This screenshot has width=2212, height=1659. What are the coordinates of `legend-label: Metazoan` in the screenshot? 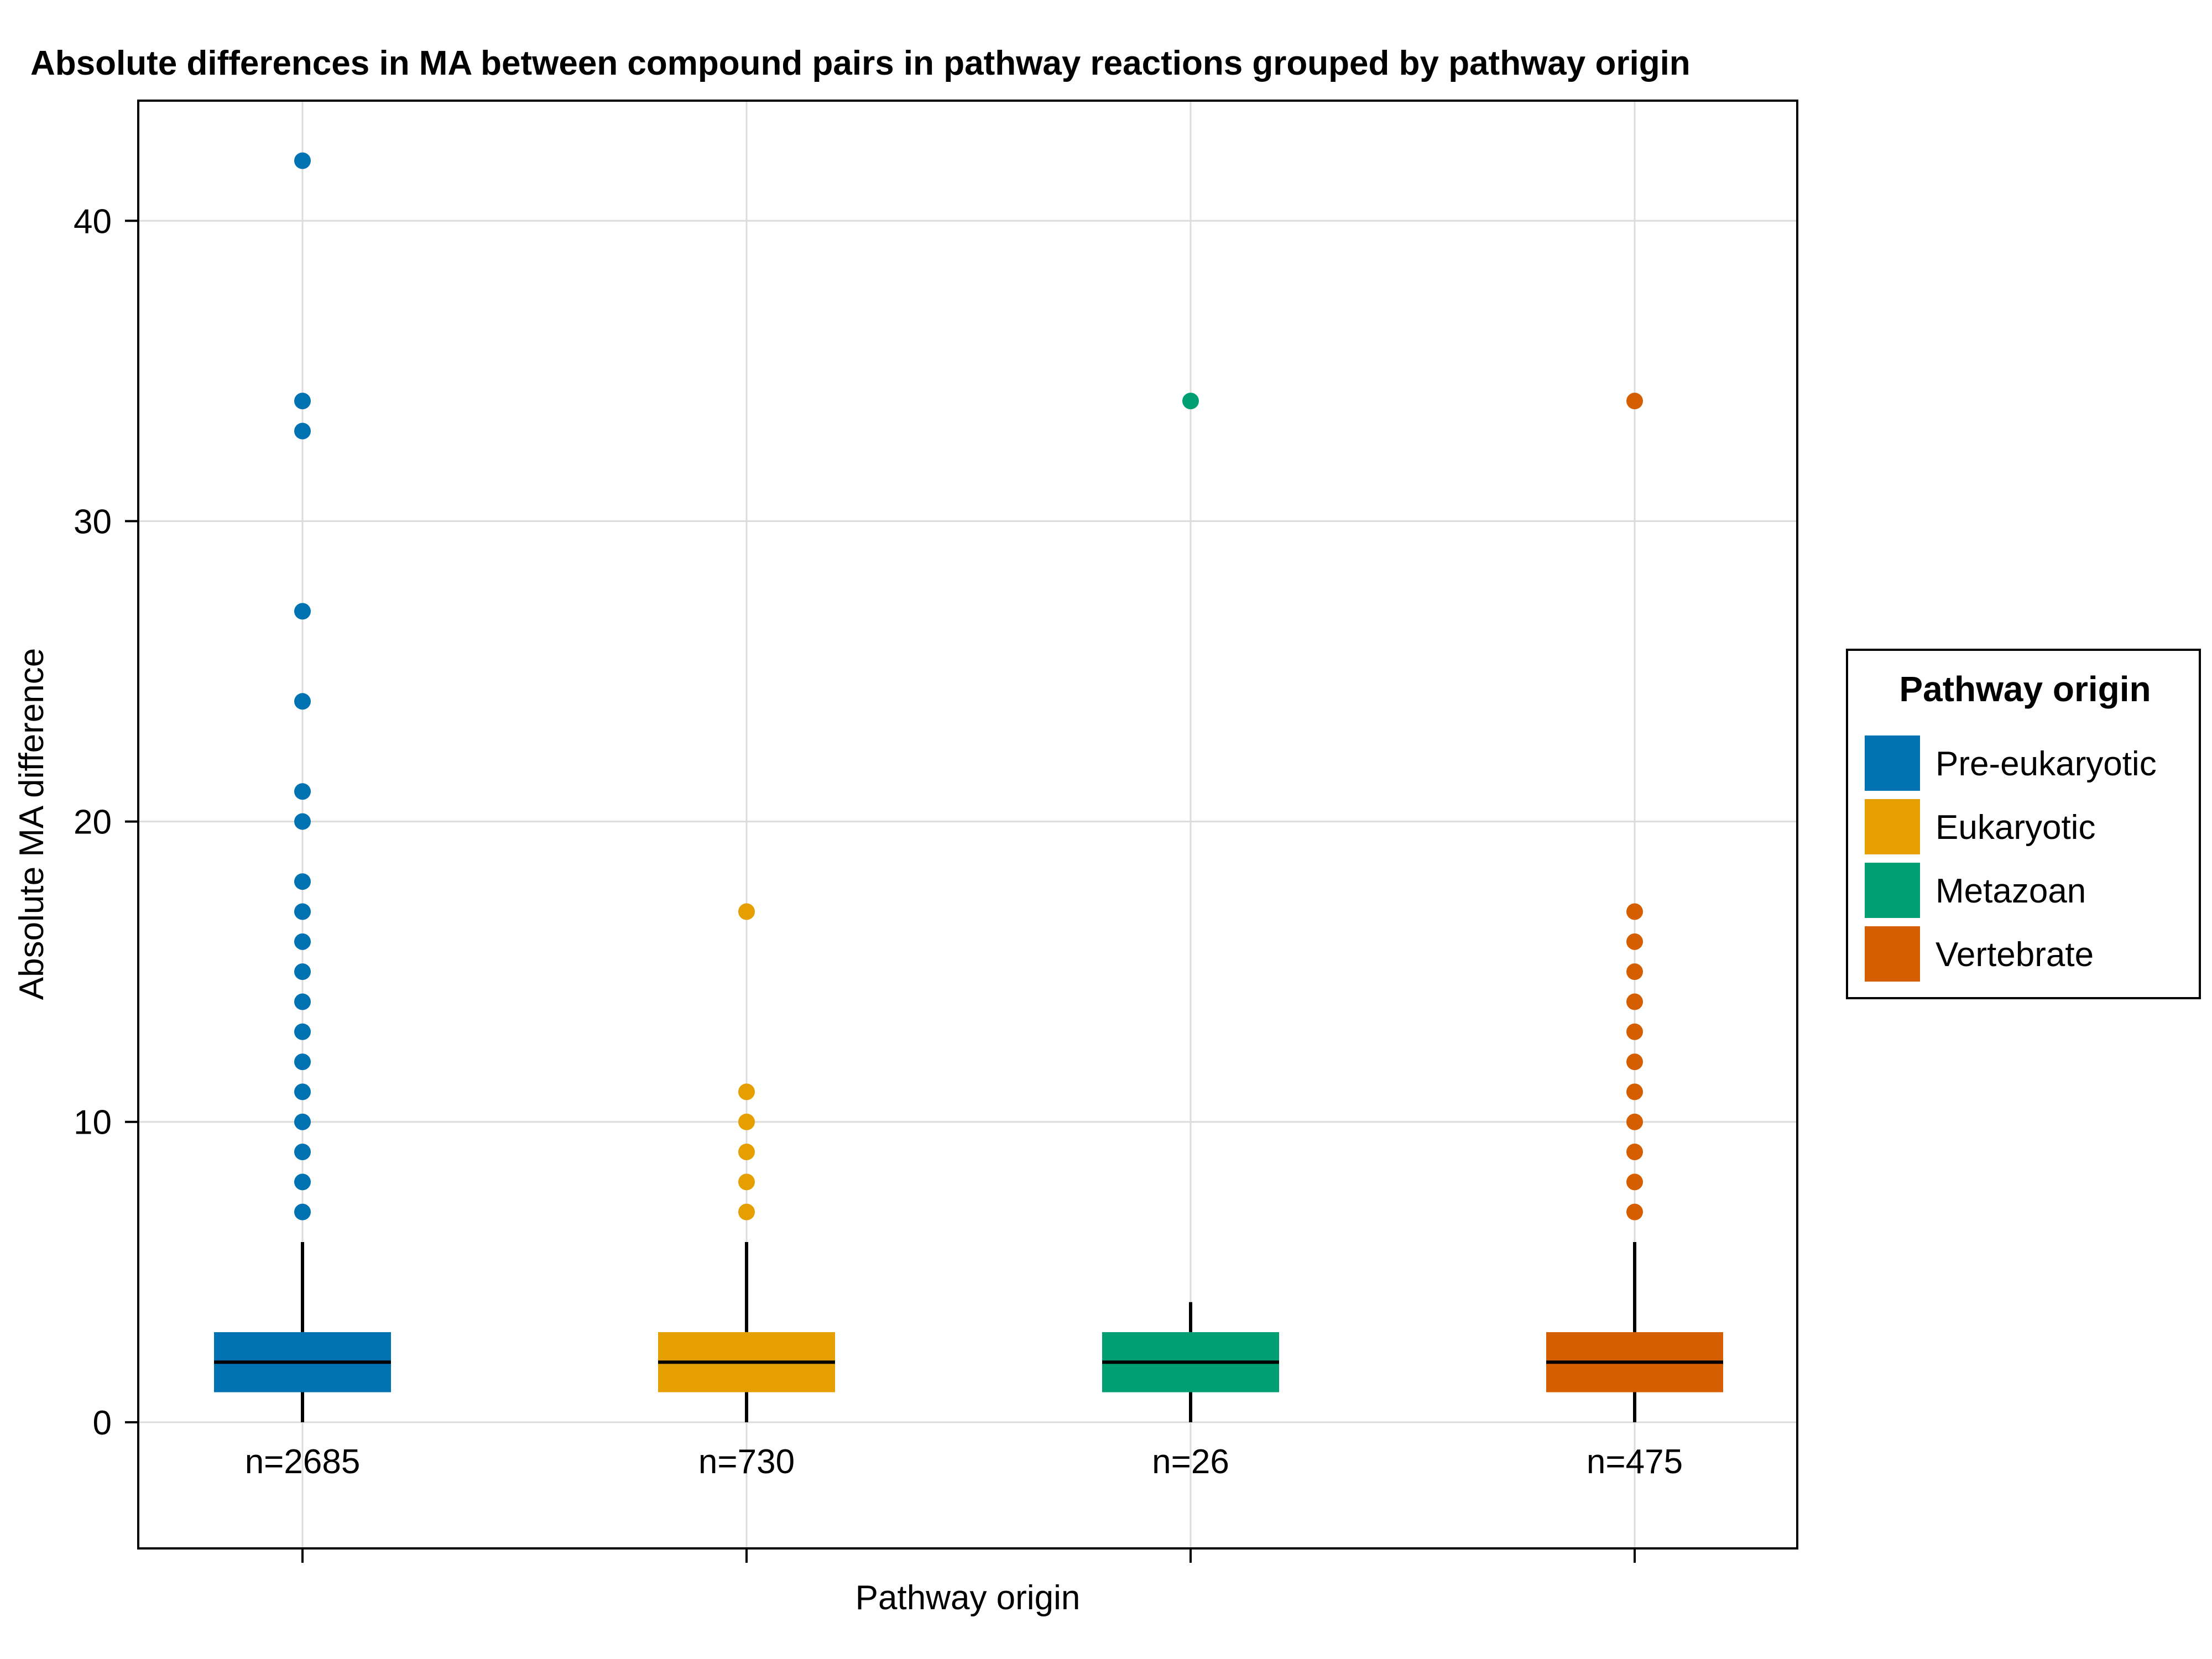 It's located at (2011, 891).